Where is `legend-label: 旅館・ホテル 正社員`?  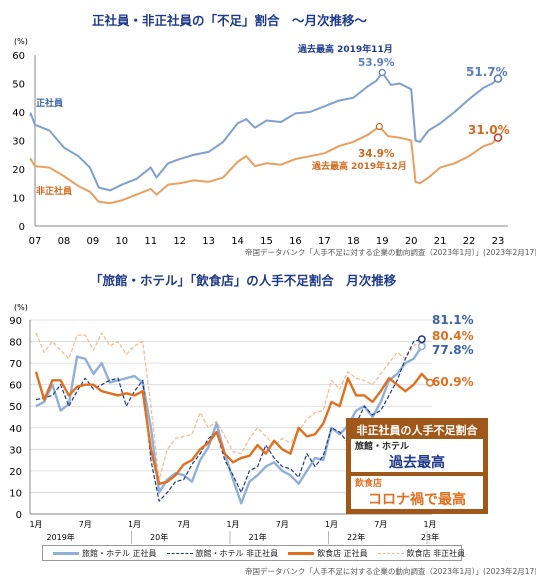 legend-label: 旅館・ホテル 正社員 is located at coordinates (119, 553).